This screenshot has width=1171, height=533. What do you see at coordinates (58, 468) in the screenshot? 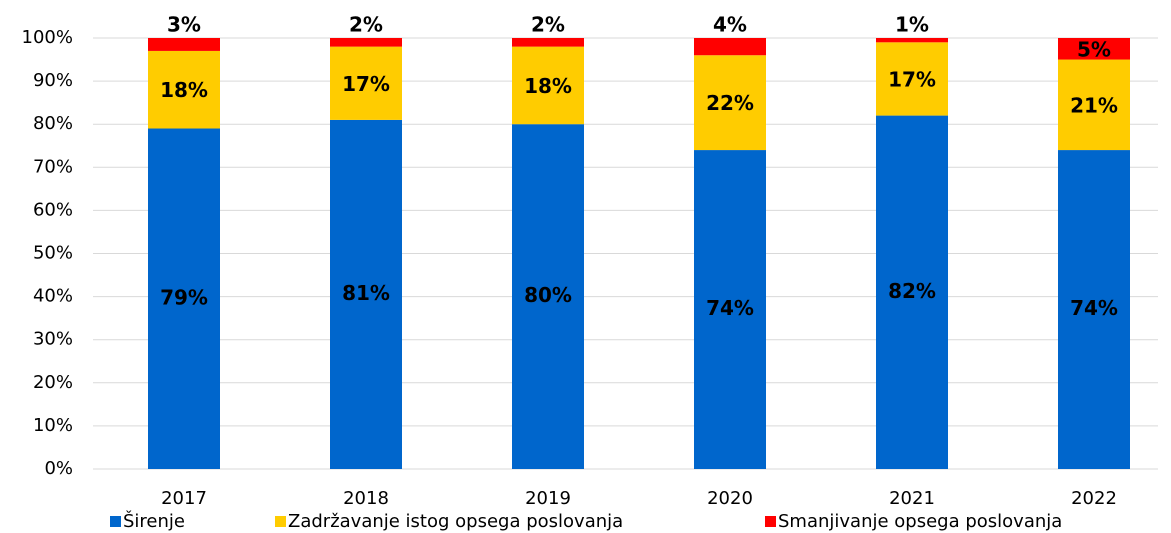
I see `y-tick-label: 0%` at bounding box center [58, 468].